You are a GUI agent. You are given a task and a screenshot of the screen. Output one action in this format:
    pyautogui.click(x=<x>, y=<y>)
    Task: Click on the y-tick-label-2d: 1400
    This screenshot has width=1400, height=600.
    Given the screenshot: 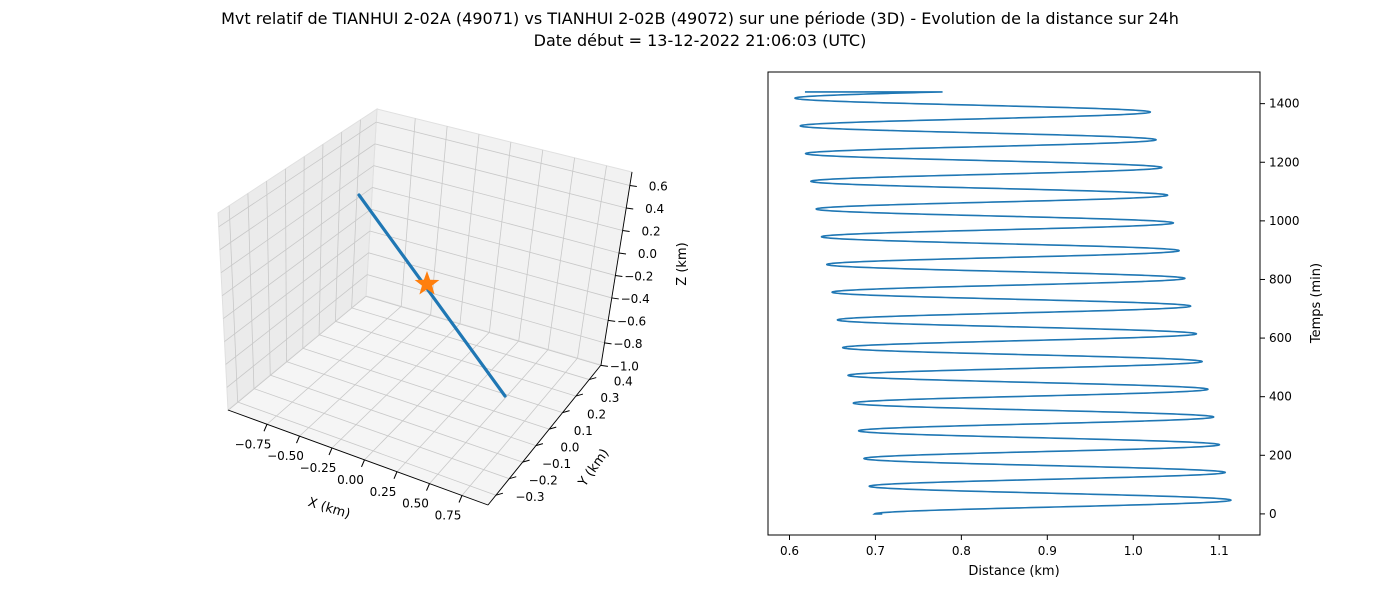 What is the action you would take?
    pyautogui.click(x=1284, y=104)
    